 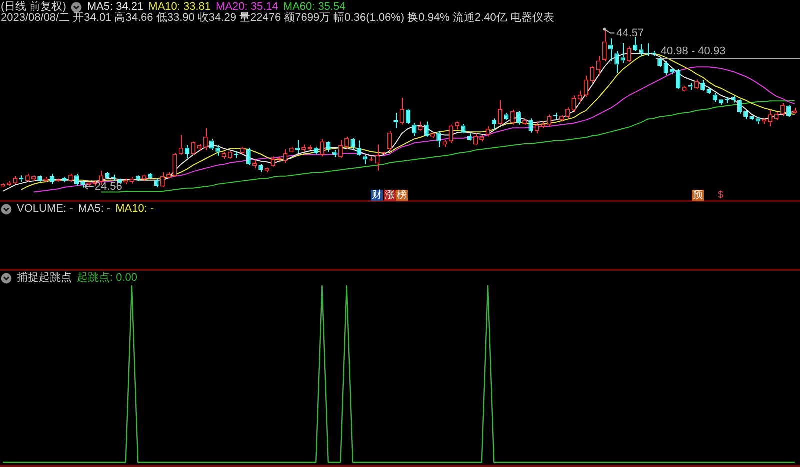 What do you see at coordinates (33, 7) in the screenshot?
I see `chart-title: (日线 前复权)` at bounding box center [33, 7].